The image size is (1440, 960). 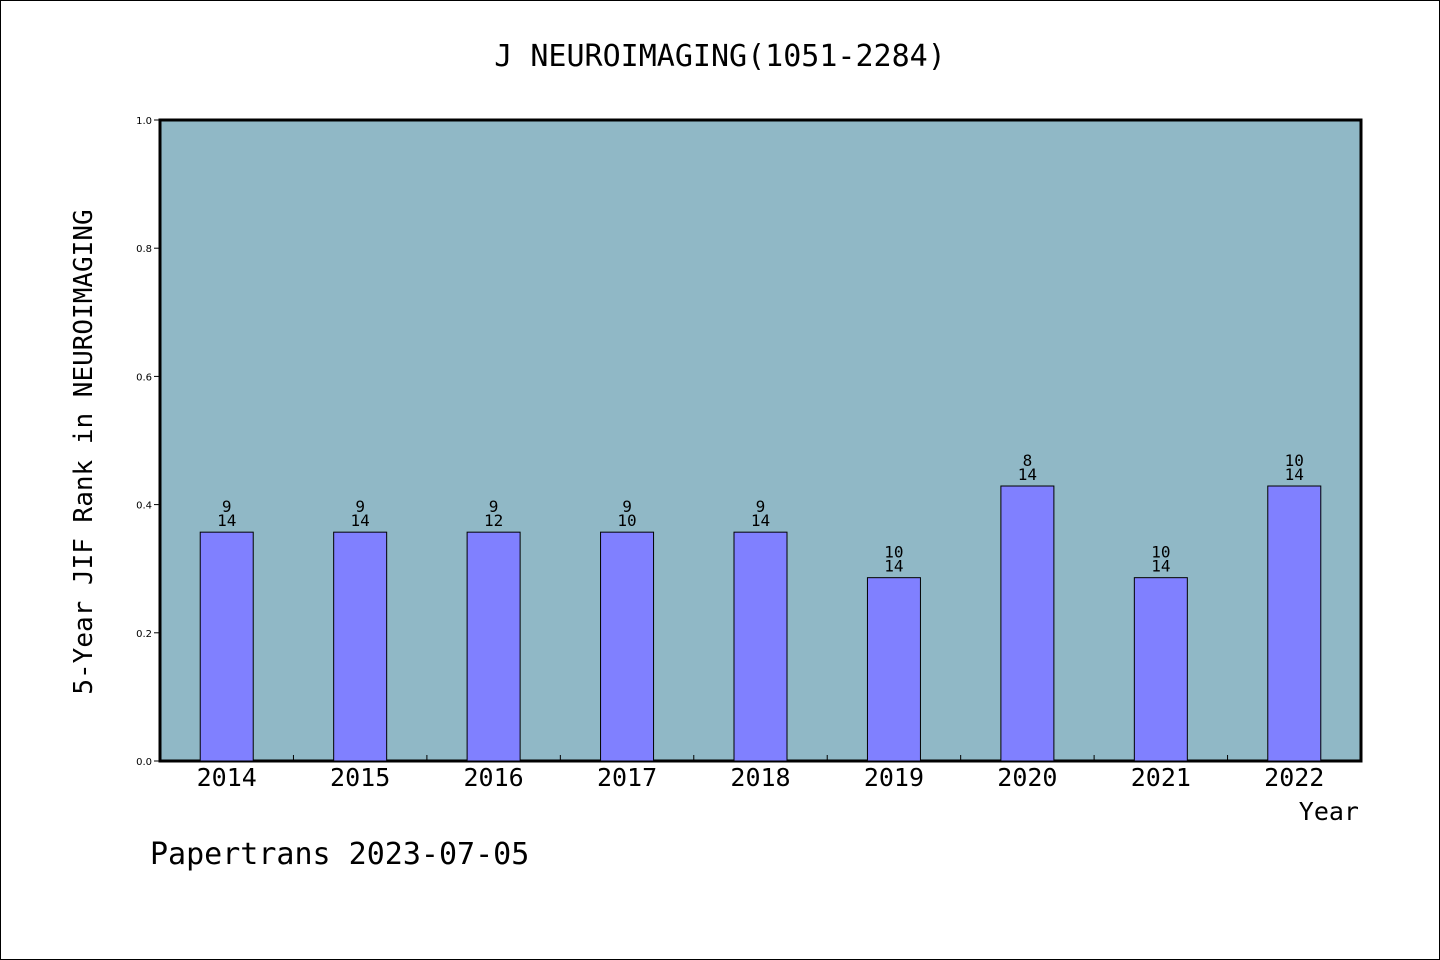 I want to click on x-tick-label: 2020, so click(x=1027, y=777).